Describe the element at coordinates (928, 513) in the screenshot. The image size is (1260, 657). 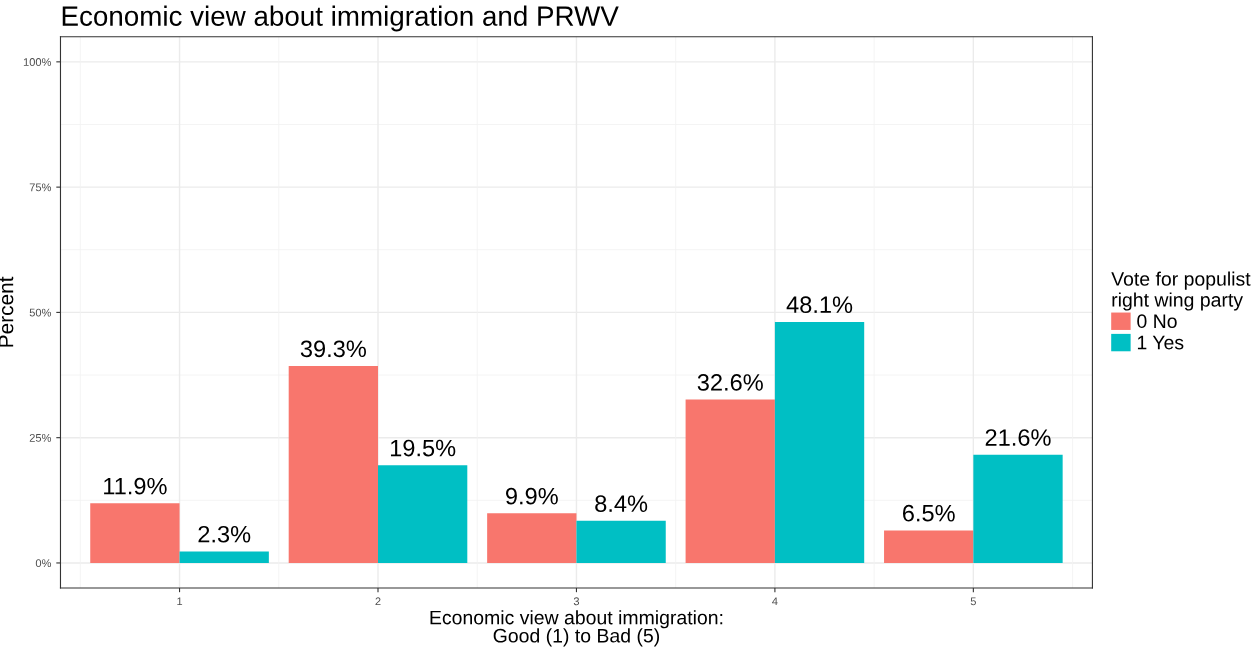
I see `data-label: 6.5%` at that location.